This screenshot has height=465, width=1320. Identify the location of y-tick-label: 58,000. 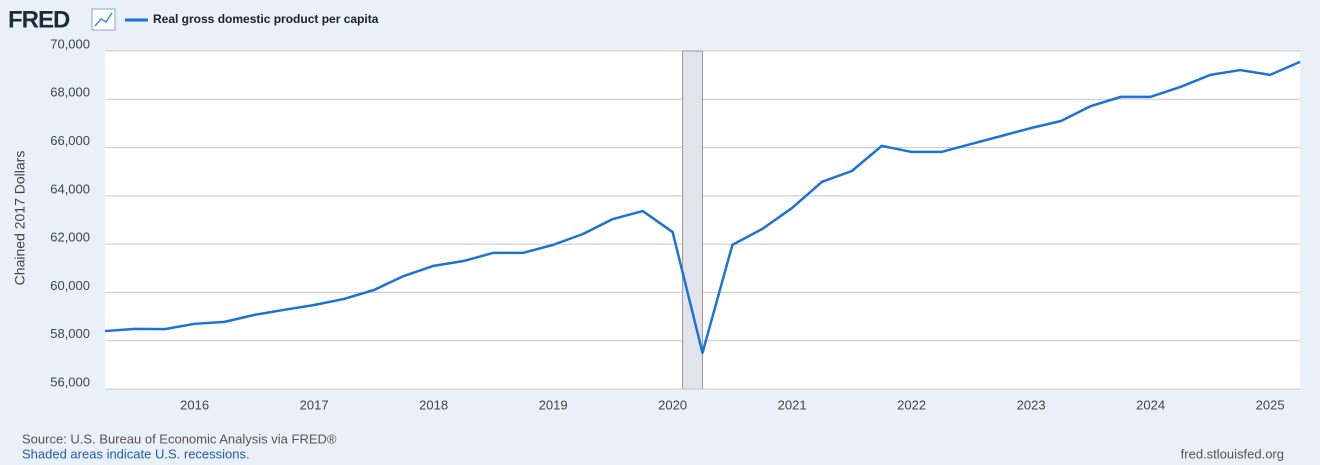
(70, 333).